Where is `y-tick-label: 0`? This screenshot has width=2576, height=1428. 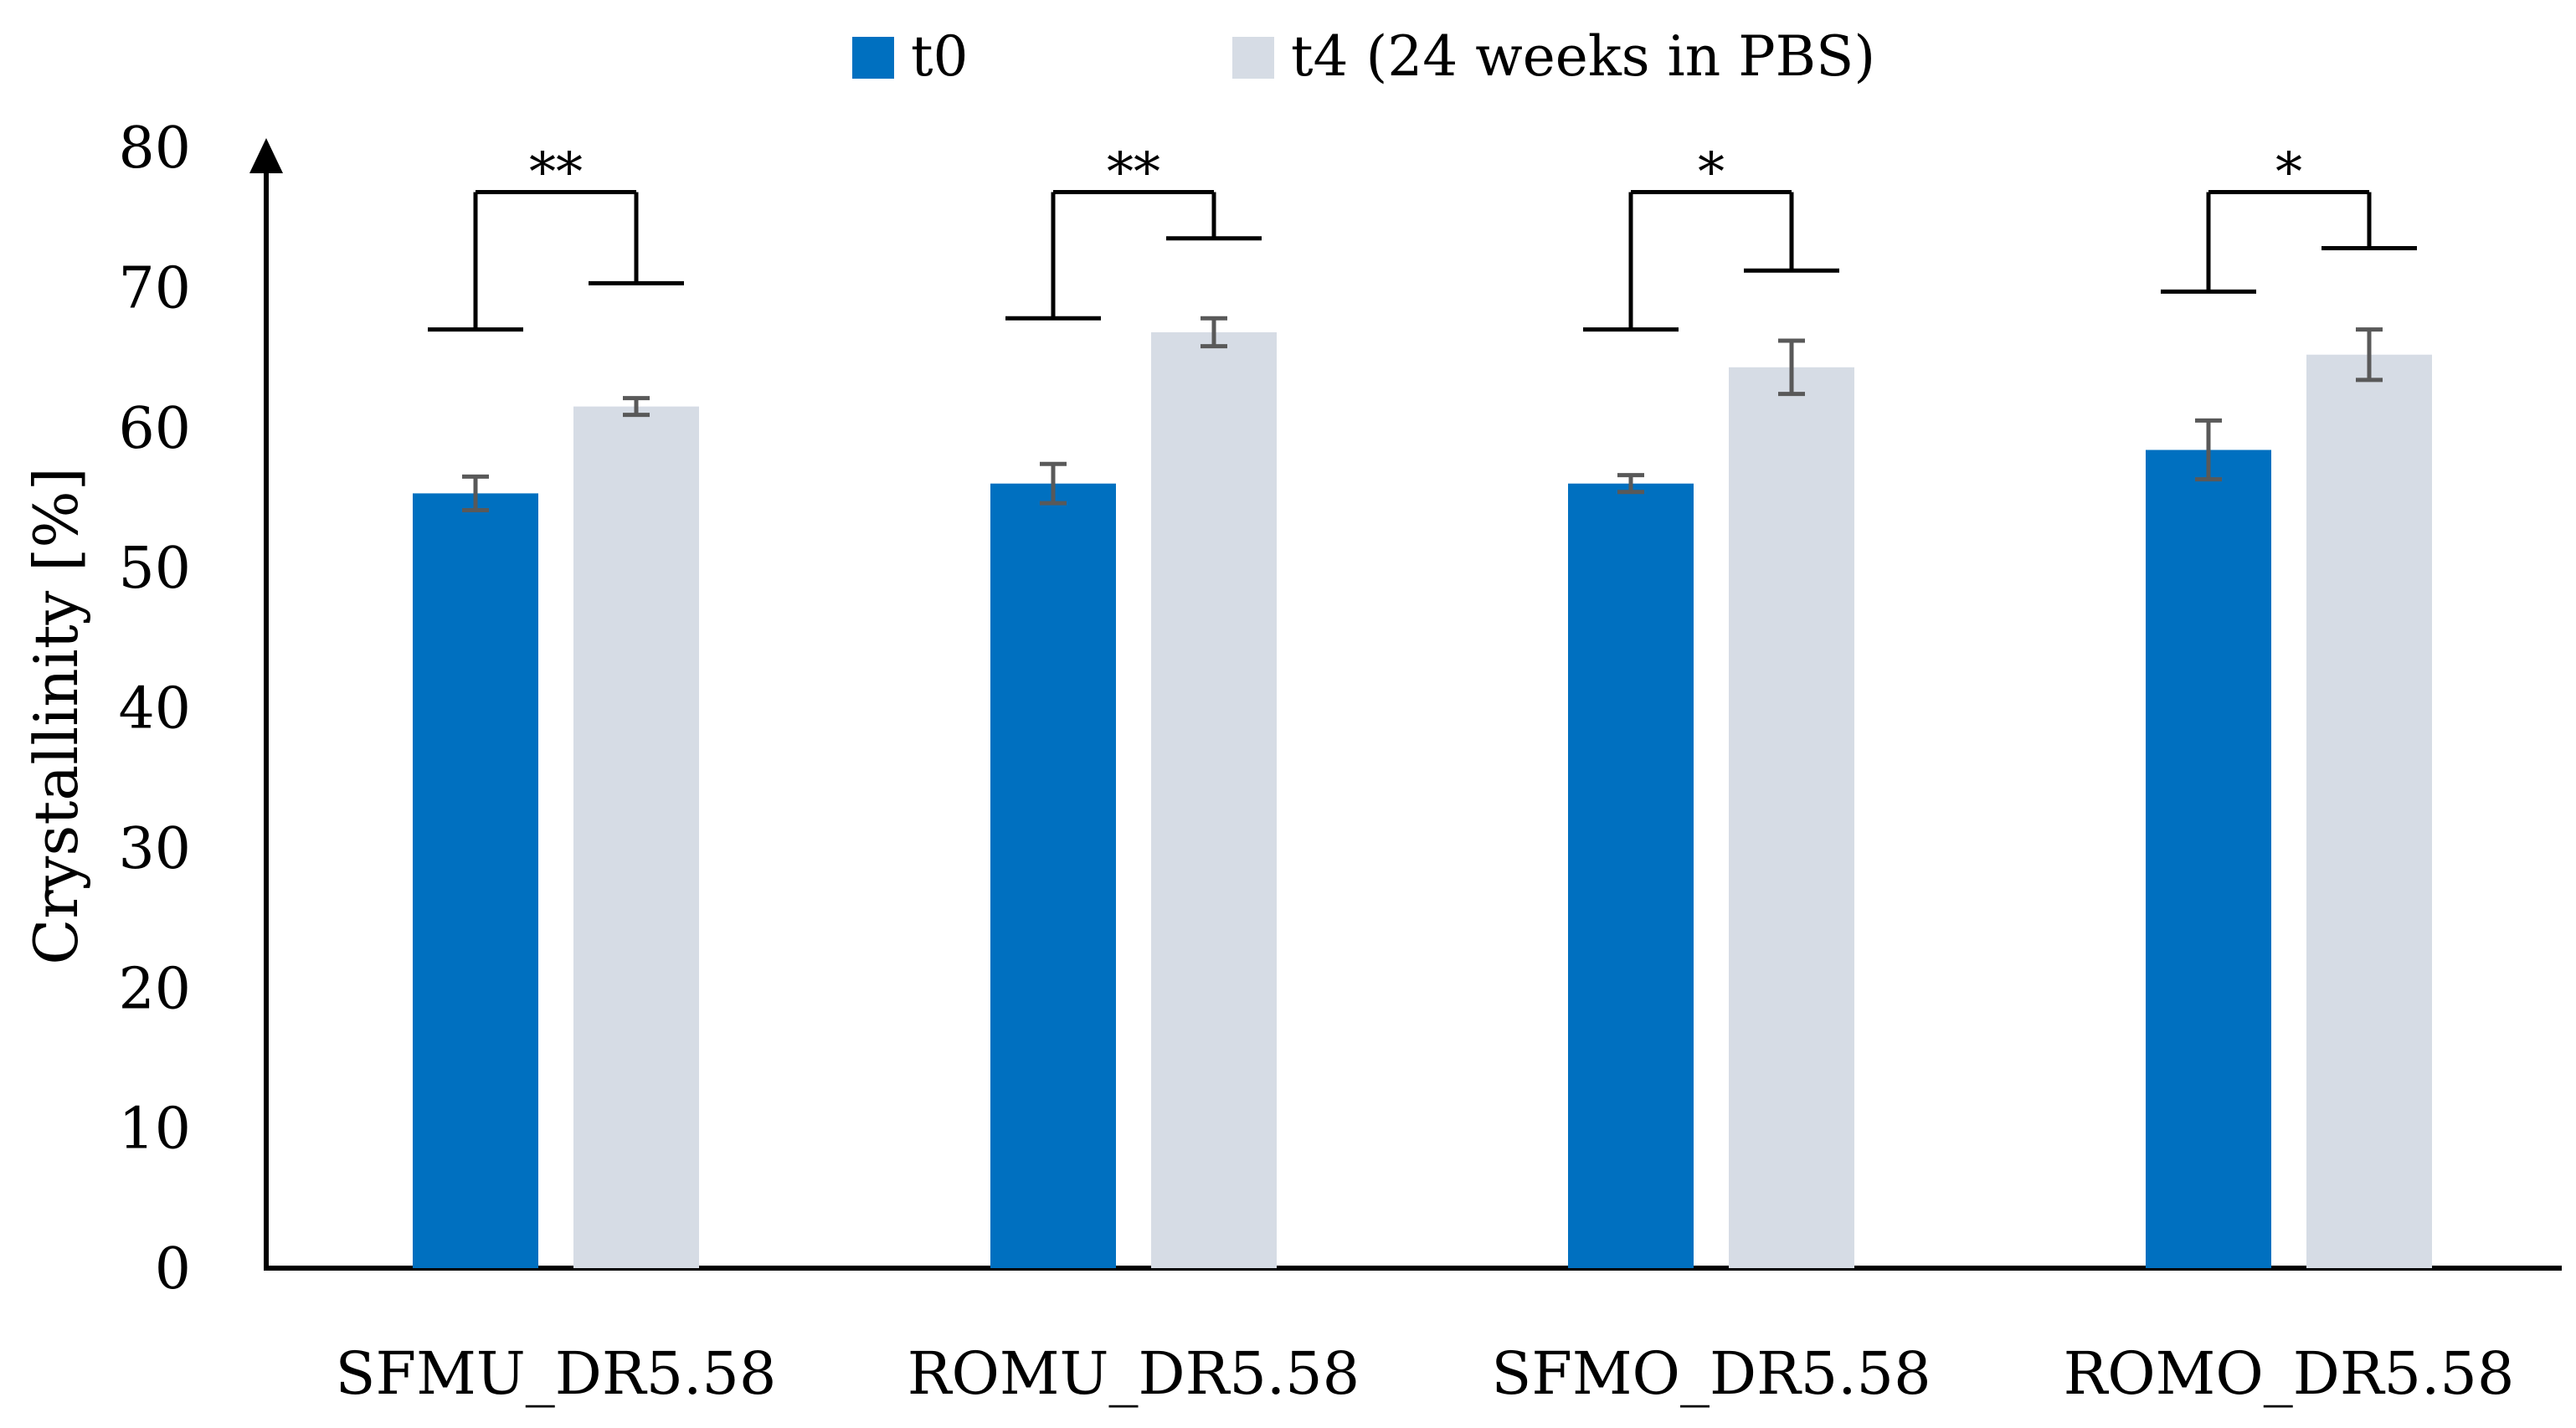
y-tick-label: 0 is located at coordinates (173, 1269).